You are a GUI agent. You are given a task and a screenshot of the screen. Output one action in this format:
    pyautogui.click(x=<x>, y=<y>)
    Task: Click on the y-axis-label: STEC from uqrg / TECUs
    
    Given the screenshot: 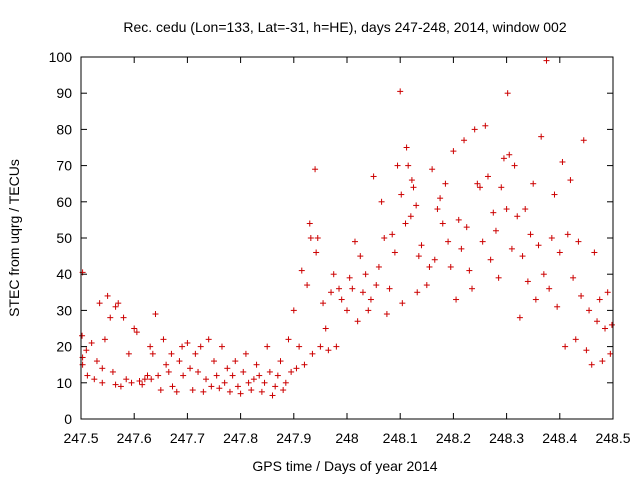 What is the action you would take?
    pyautogui.click(x=14, y=238)
    